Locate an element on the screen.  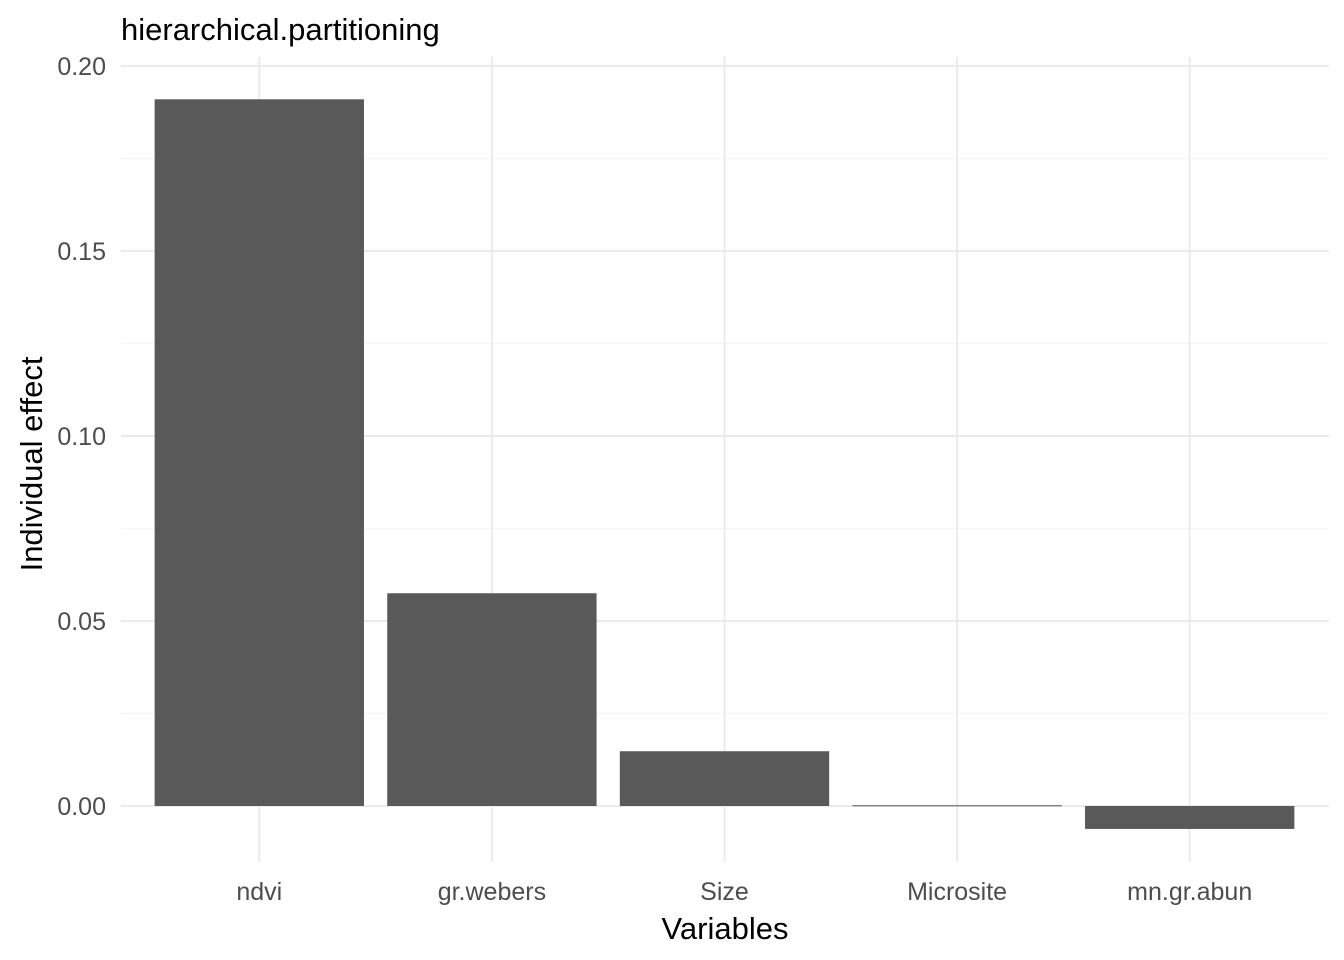
y-axis-title: Individual effect is located at coordinates (31, 463).